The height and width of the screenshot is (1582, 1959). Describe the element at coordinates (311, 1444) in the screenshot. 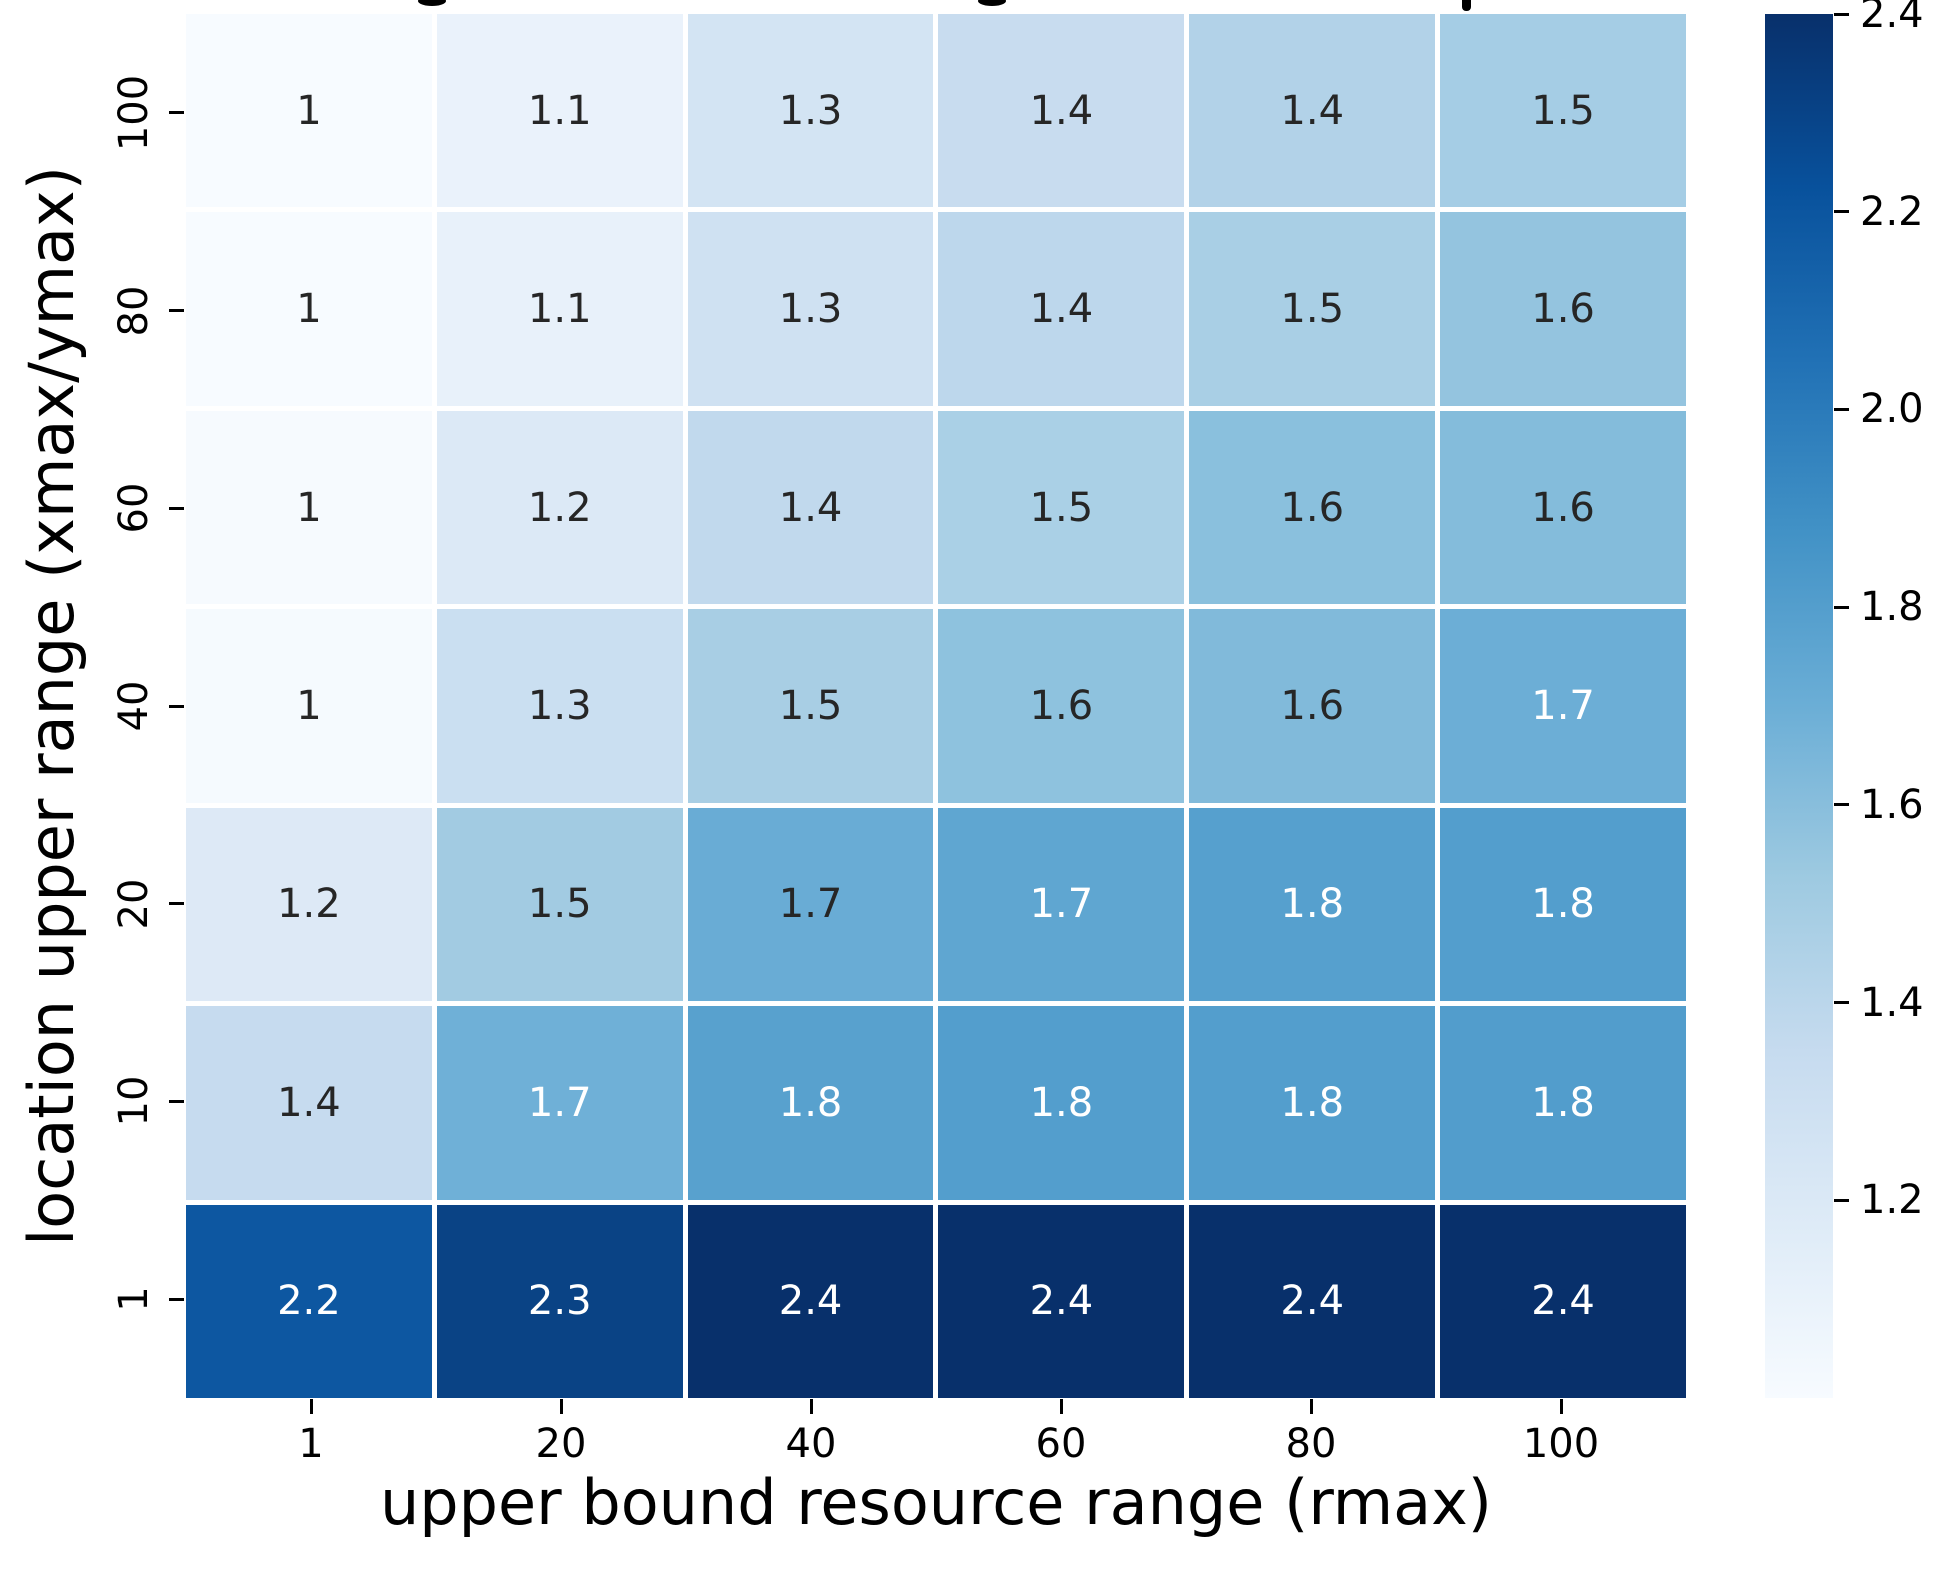

I see `x-tick-label: 1` at that location.